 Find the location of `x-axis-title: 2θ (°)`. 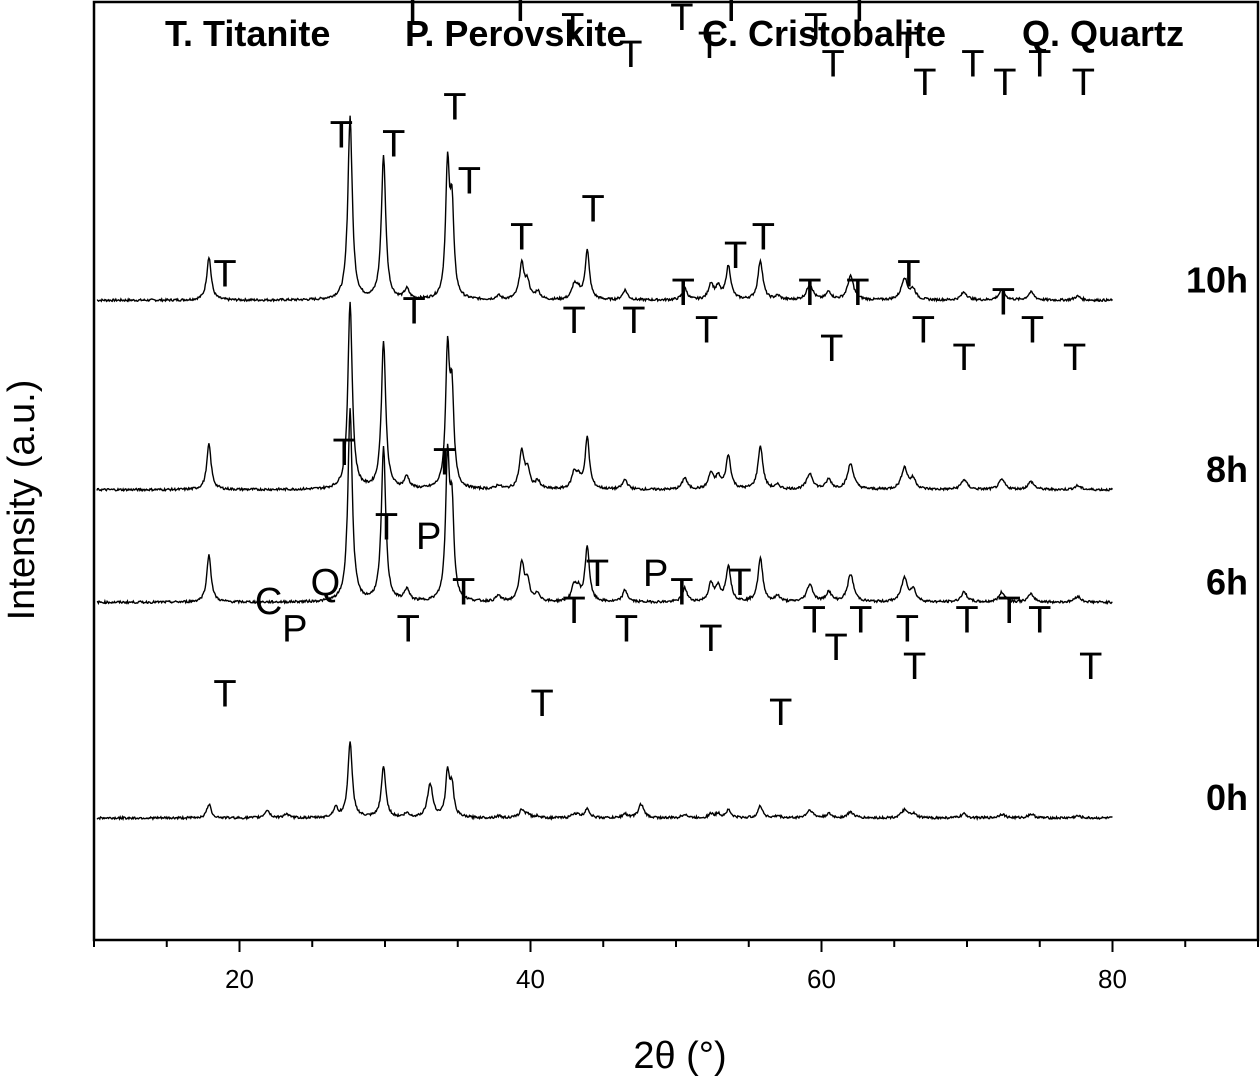

x-axis-title: 2θ (°) is located at coordinates (679, 1056).